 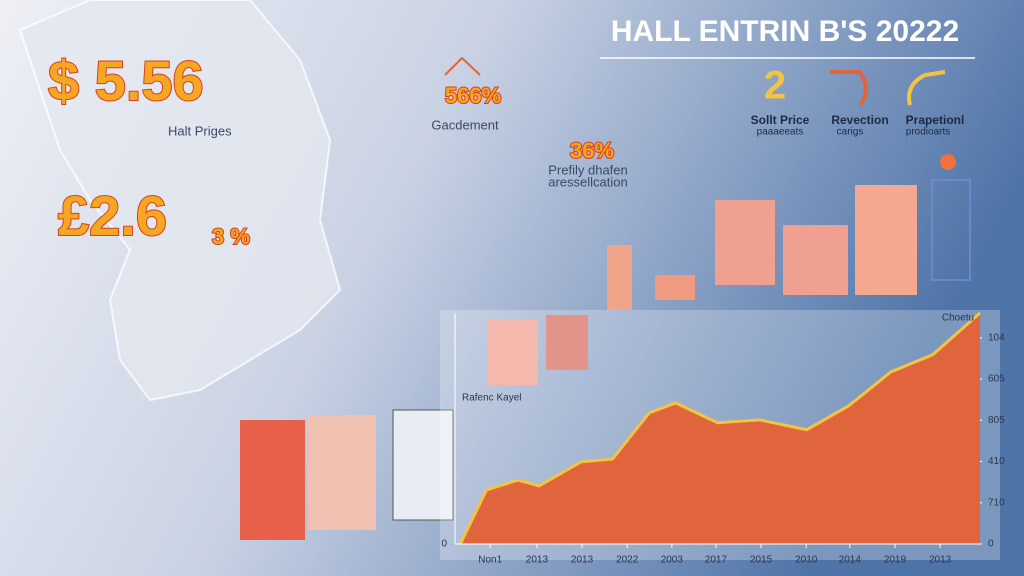 What do you see at coordinates (780, 120) in the screenshot?
I see `icon-label: Sollt Price` at bounding box center [780, 120].